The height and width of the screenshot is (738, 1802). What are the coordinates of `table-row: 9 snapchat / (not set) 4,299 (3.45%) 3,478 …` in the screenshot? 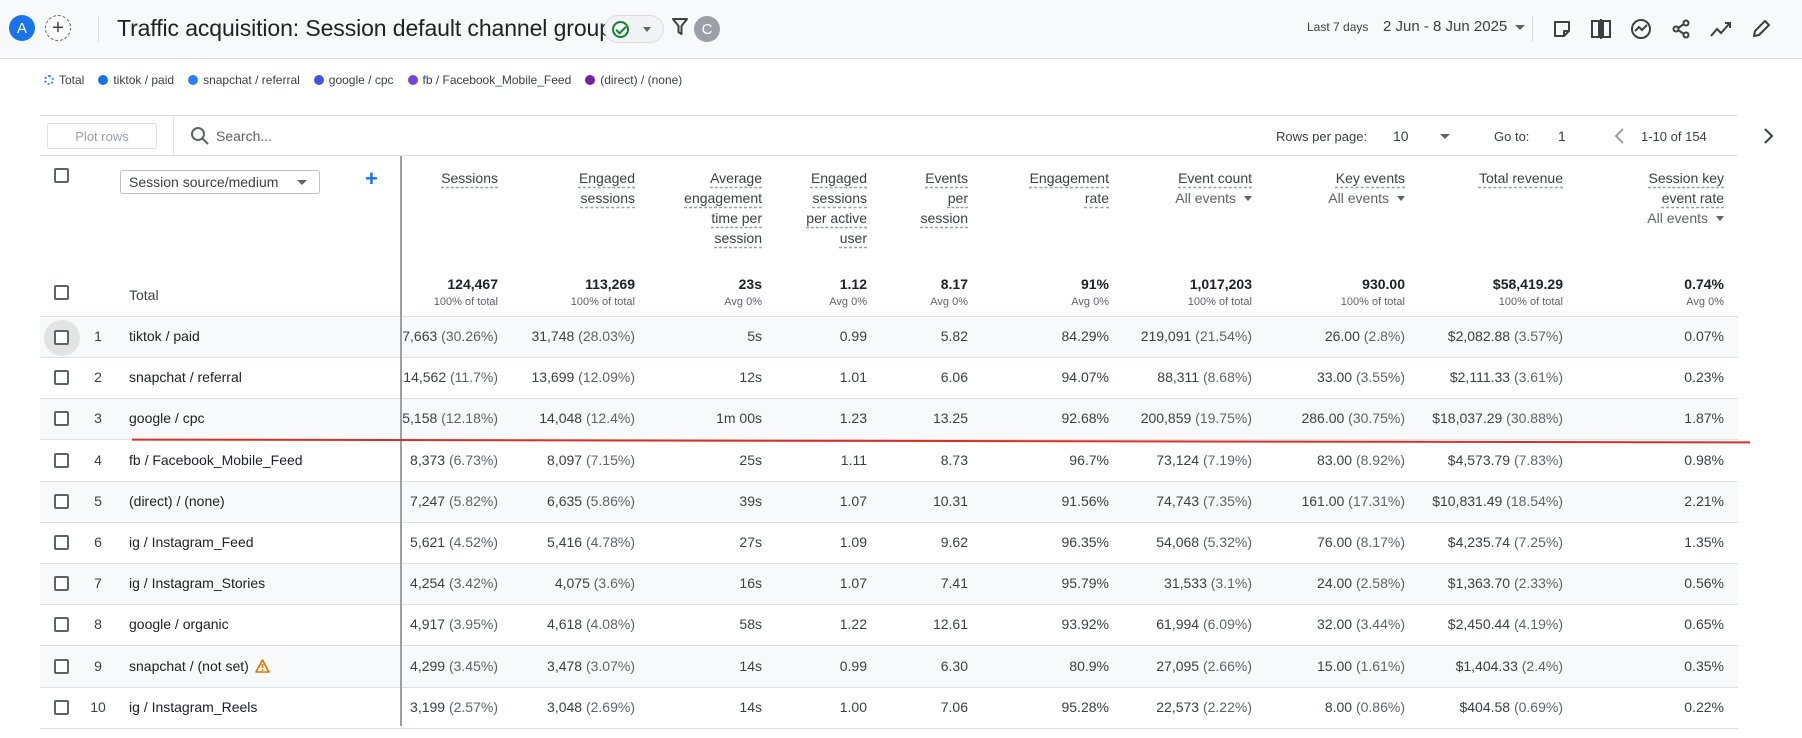 It's located at (889, 667).